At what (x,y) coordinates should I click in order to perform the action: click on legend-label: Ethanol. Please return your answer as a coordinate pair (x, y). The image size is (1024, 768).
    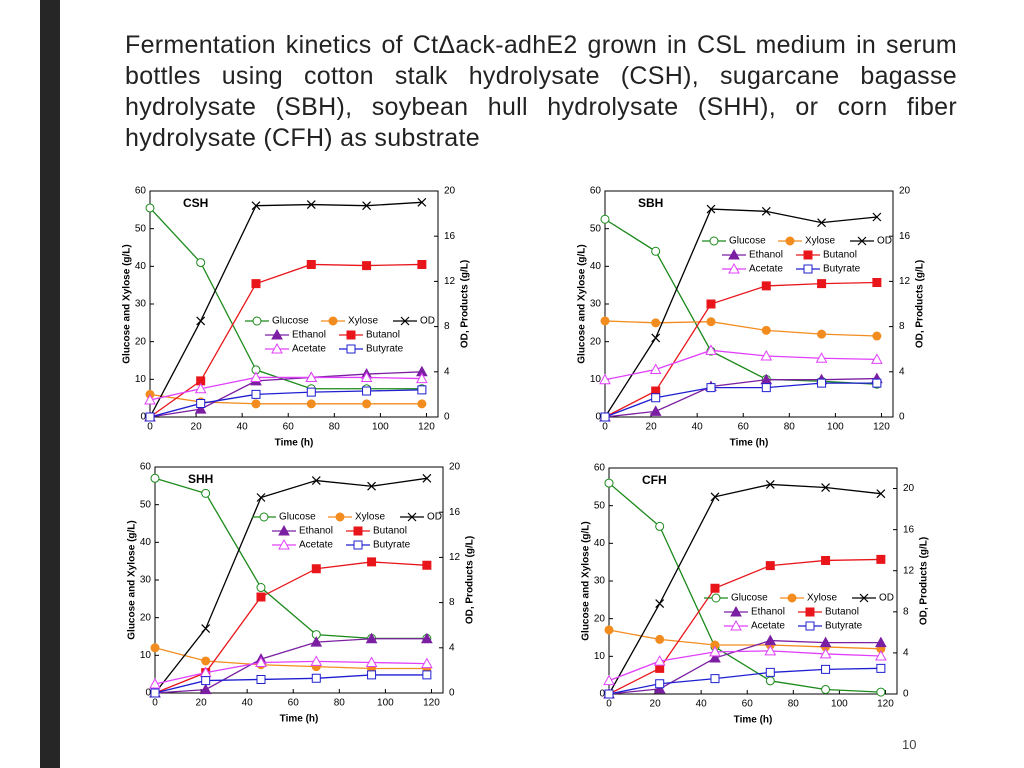
    Looking at the image, I should click on (766, 255).